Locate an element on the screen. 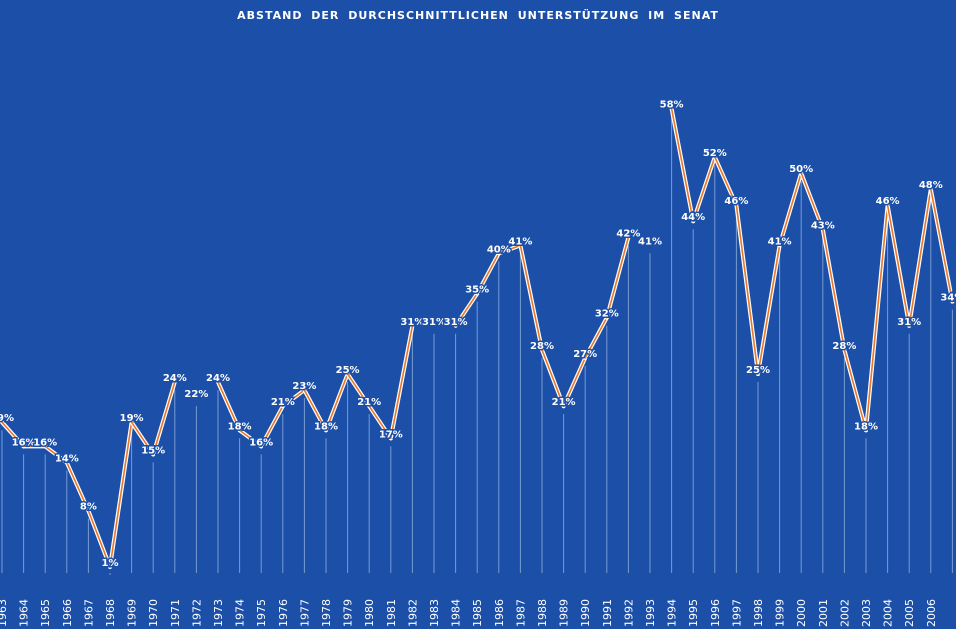 Image resolution: width=956 pixels, height=629 pixels. data-label: 8% is located at coordinates (88, 507).